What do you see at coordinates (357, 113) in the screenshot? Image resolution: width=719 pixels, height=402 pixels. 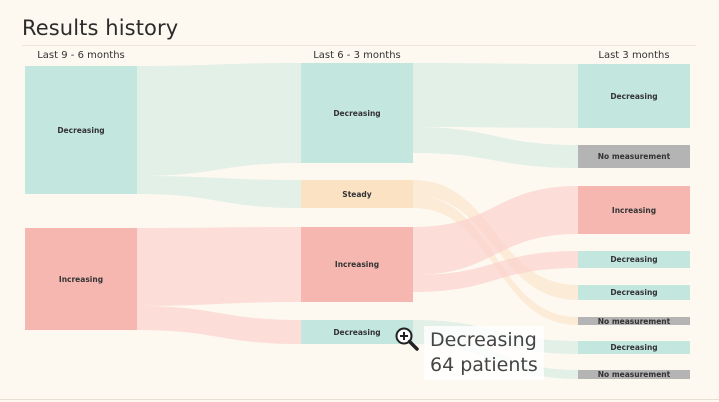 I see `node-c2-decreasing: Decreasing` at bounding box center [357, 113].